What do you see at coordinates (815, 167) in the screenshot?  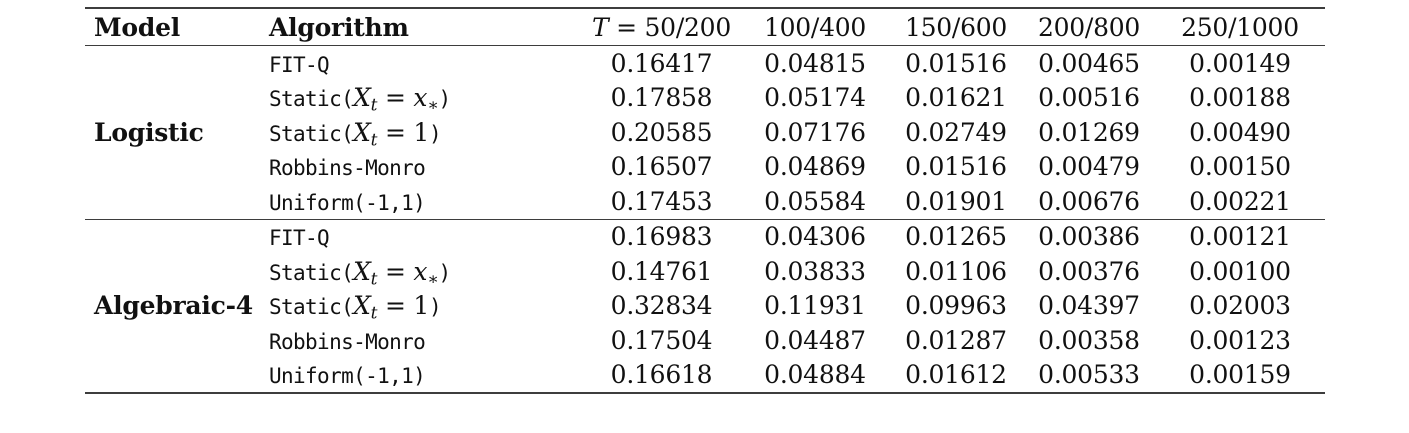 I see `value-cell: 0.04869` at bounding box center [815, 167].